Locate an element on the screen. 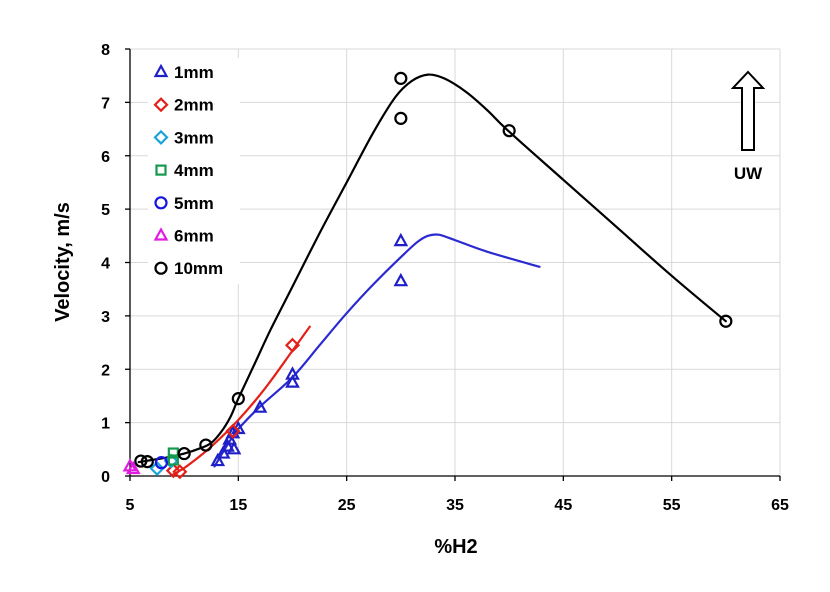  legend-label: 6mm is located at coordinates (194, 236).